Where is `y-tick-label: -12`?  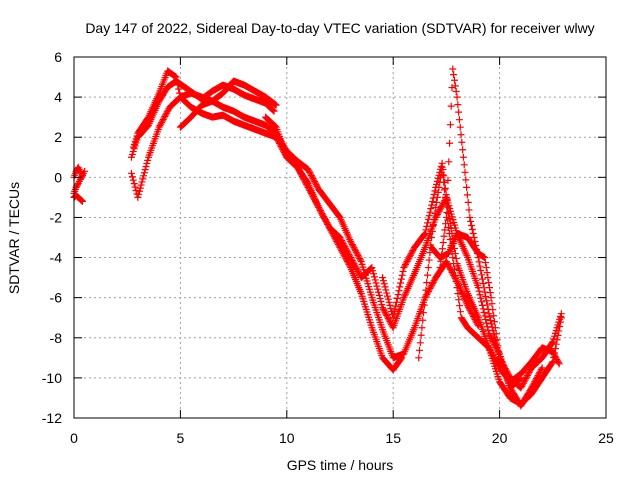
y-tick-label: -12 is located at coordinates (52, 418).